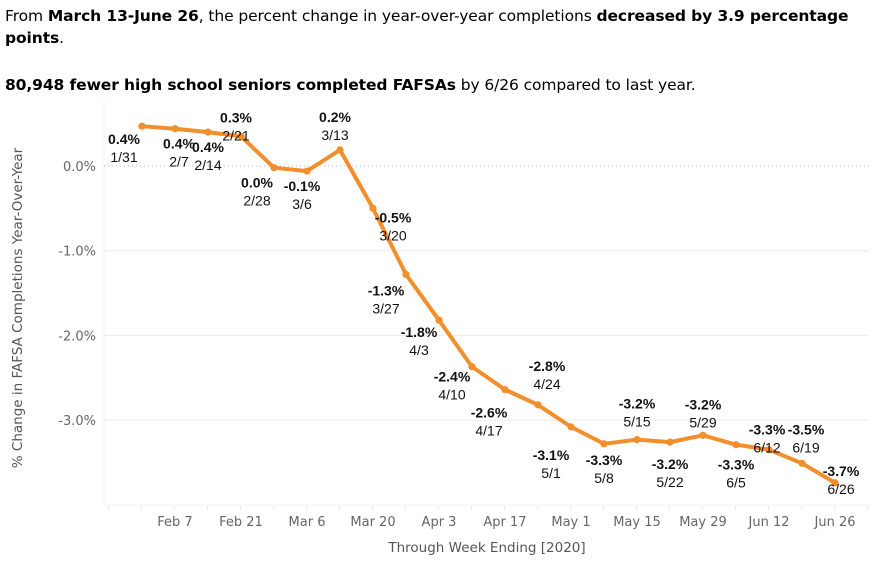  What do you see at coordinates (77, 294) in the screenshot?
I see `y-axis-ticks: 0.0% -1.0% -2.0% -3.0%` at bounding box center [77, 294].